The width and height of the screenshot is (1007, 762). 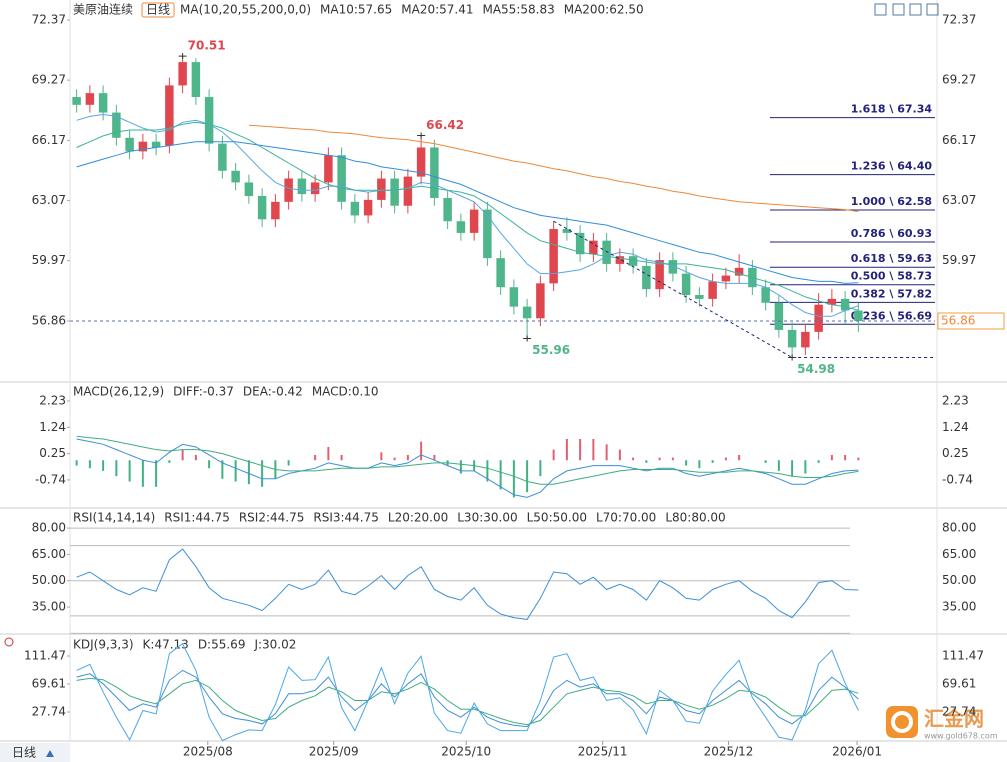 What do you see at coordinates (103, 645) in the screenshot?
I see `pane-title: KDJ(9,3,3)` at bounding box center [103, 645].